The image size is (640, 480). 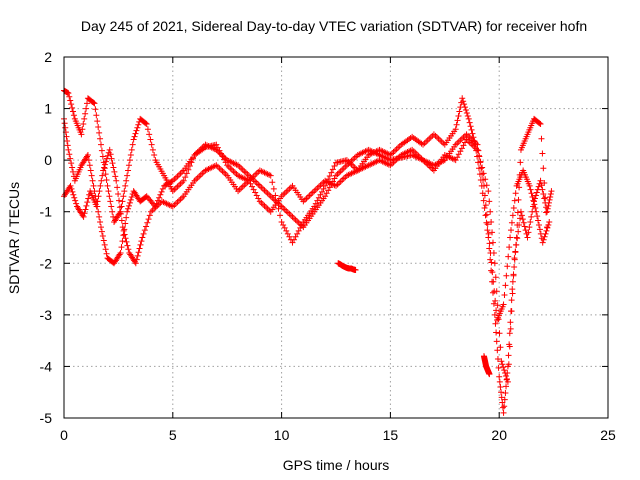 I want to click on x-tick-label: 10, so click(x=282, y=435).